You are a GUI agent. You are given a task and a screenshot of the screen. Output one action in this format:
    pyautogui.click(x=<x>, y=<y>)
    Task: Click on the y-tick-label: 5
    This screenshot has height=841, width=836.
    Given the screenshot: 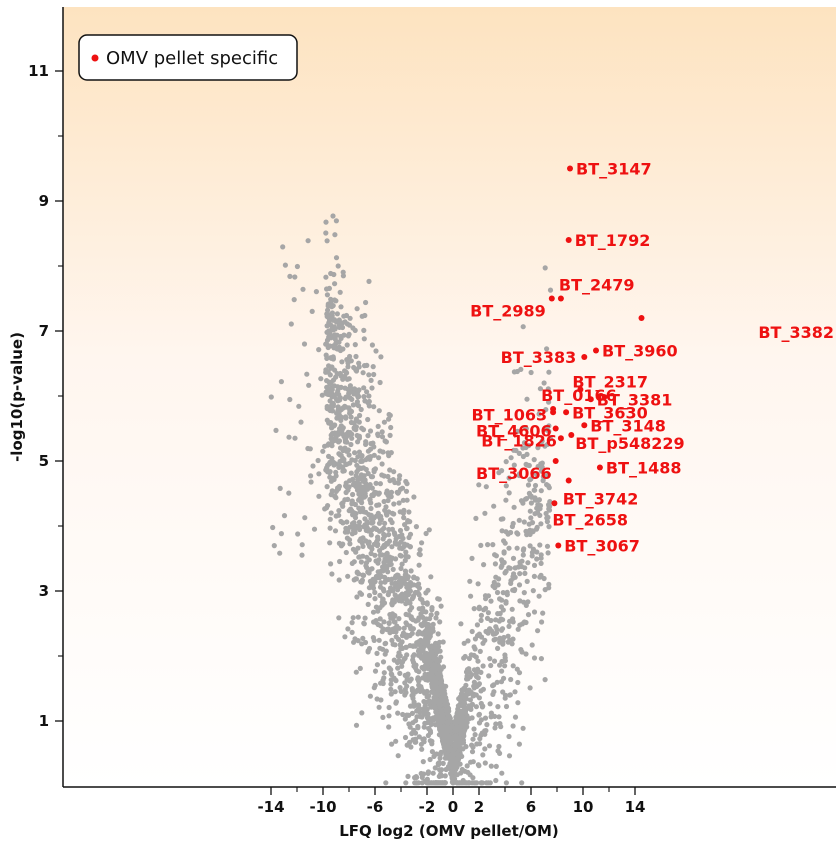 What is the action you would take?
    pyautogui.click(x=44, y=461)
    